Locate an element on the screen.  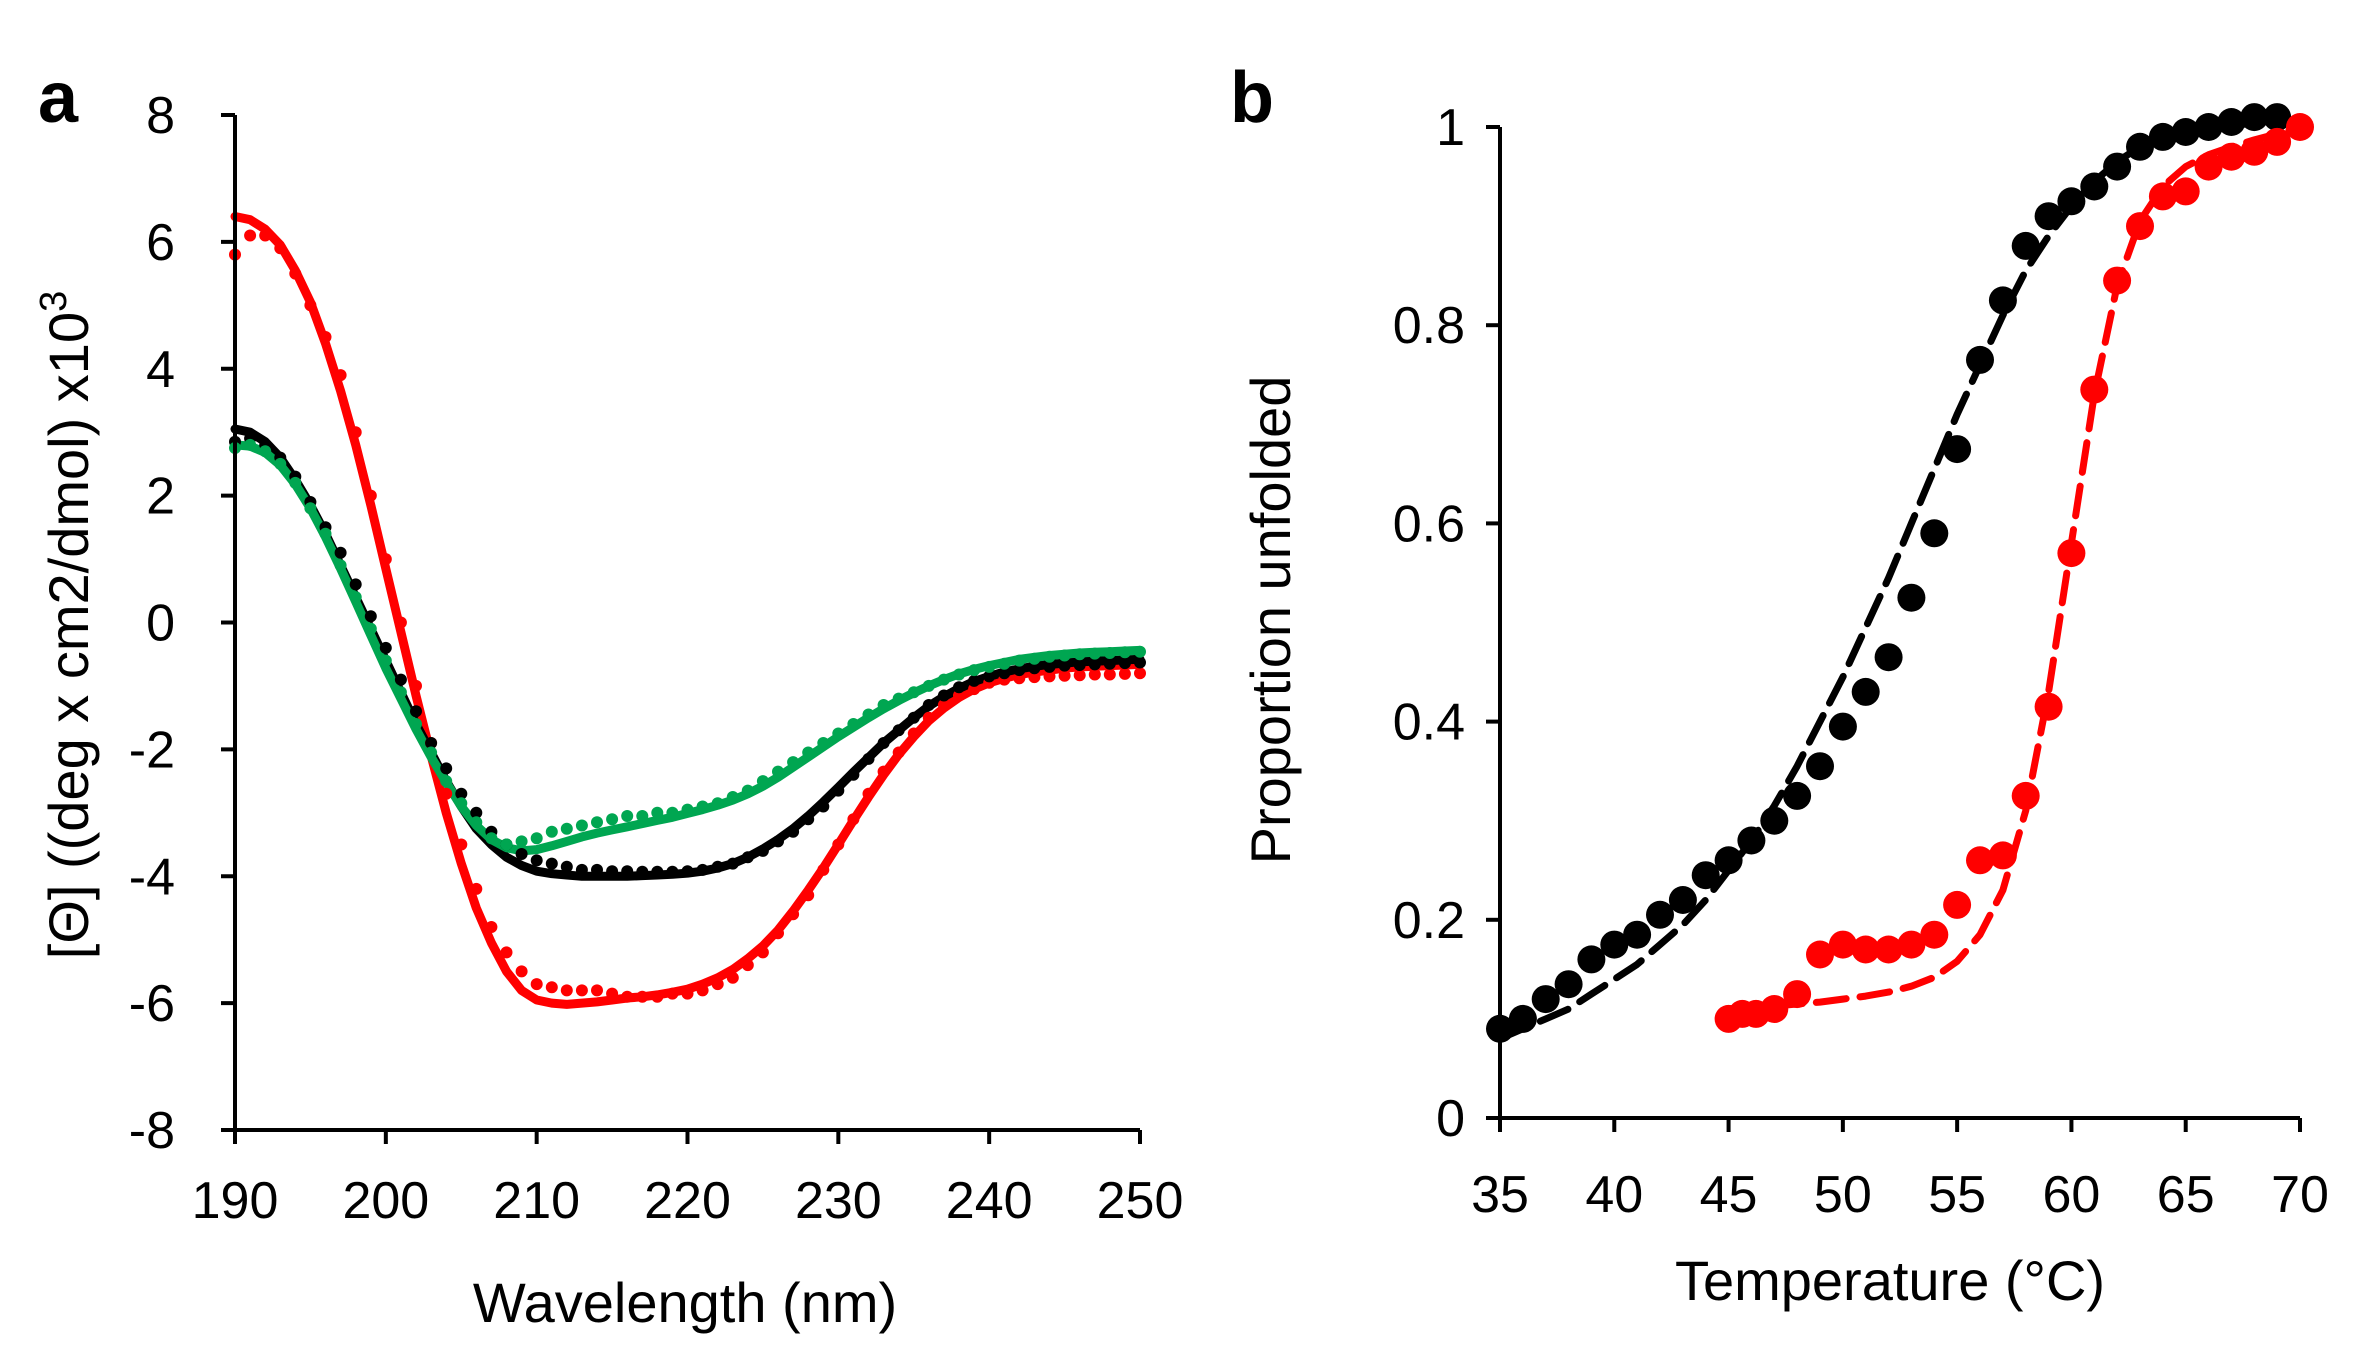
chart-a-y-axis-title: [Θ] ((deg x cm2/dmol) x103 is located at coordinates (66, 625).